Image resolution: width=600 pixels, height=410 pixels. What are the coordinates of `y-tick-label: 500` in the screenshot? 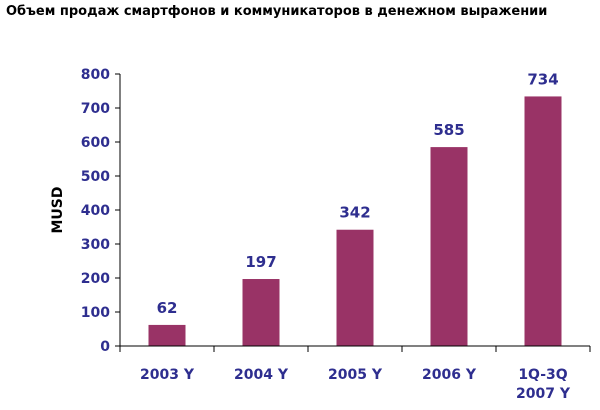 It's located at (95, 177).